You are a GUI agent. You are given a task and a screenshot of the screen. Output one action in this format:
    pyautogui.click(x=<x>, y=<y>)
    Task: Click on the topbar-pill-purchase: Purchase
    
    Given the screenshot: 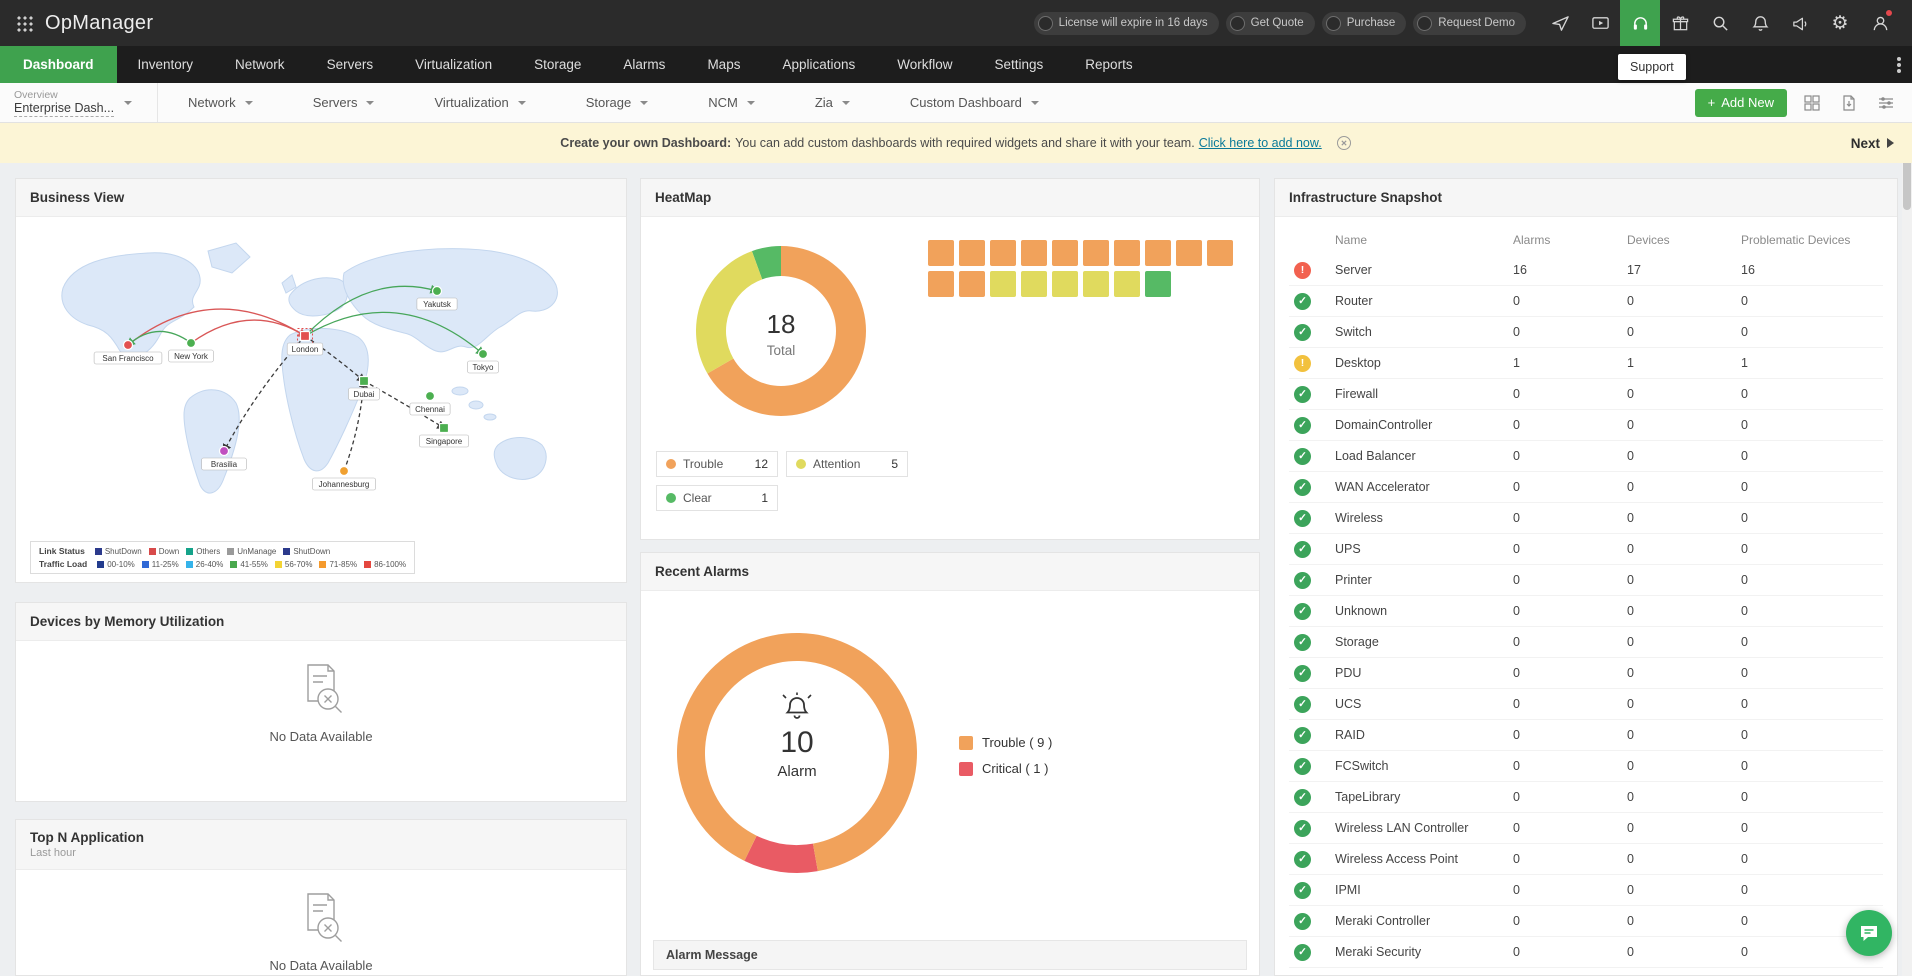 What is the action you would take?
    pyautogui.click(x=1364, y=23)
    